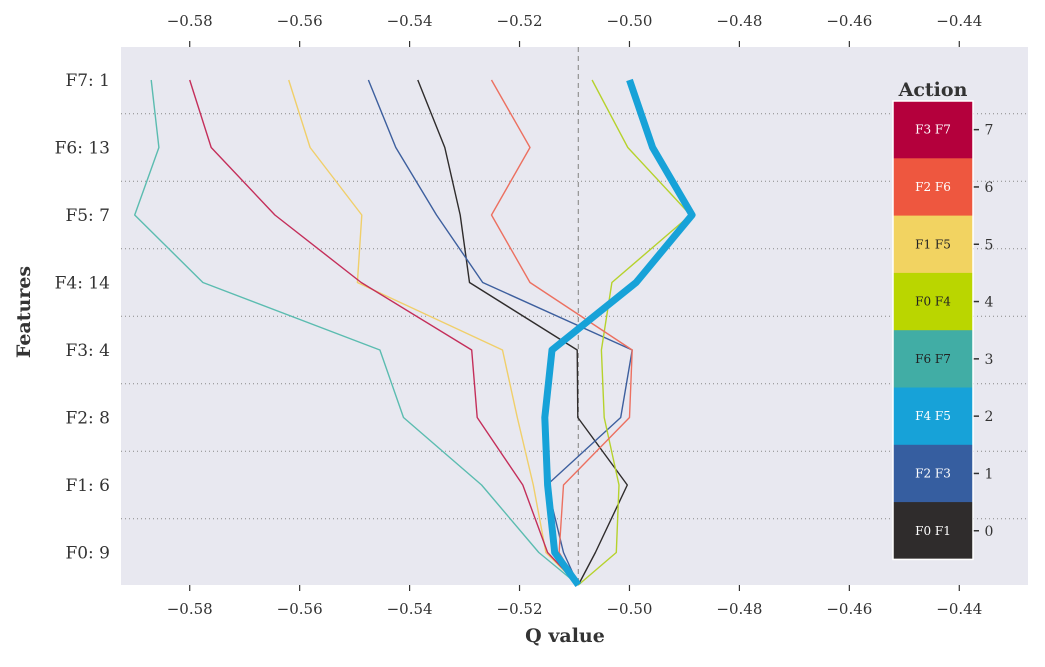  What do you see at coordinates (989, 417) in the screenshot?
I see `legend-tick-label: 2` at bounding box center [989, 417].